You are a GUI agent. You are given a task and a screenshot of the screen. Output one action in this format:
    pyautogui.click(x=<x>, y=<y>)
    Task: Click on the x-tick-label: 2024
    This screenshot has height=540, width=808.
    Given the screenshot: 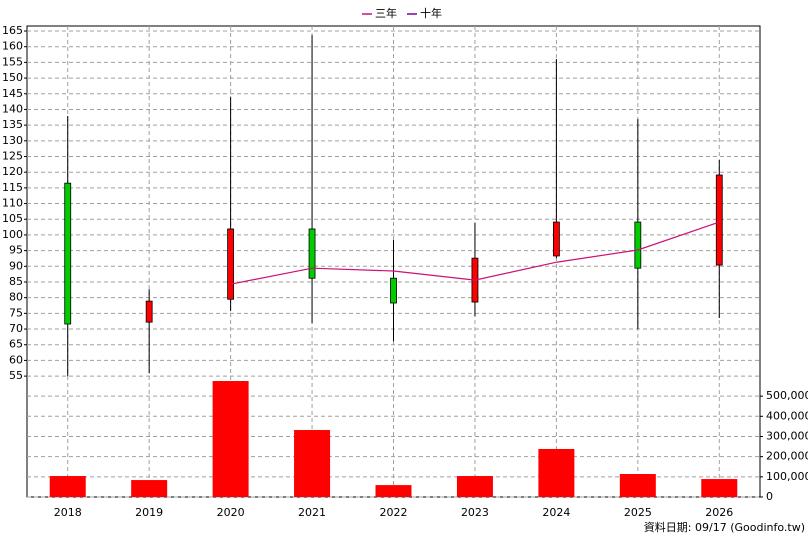 What is the action you would take?
    pyautogui.click(x=556, y=512)
    